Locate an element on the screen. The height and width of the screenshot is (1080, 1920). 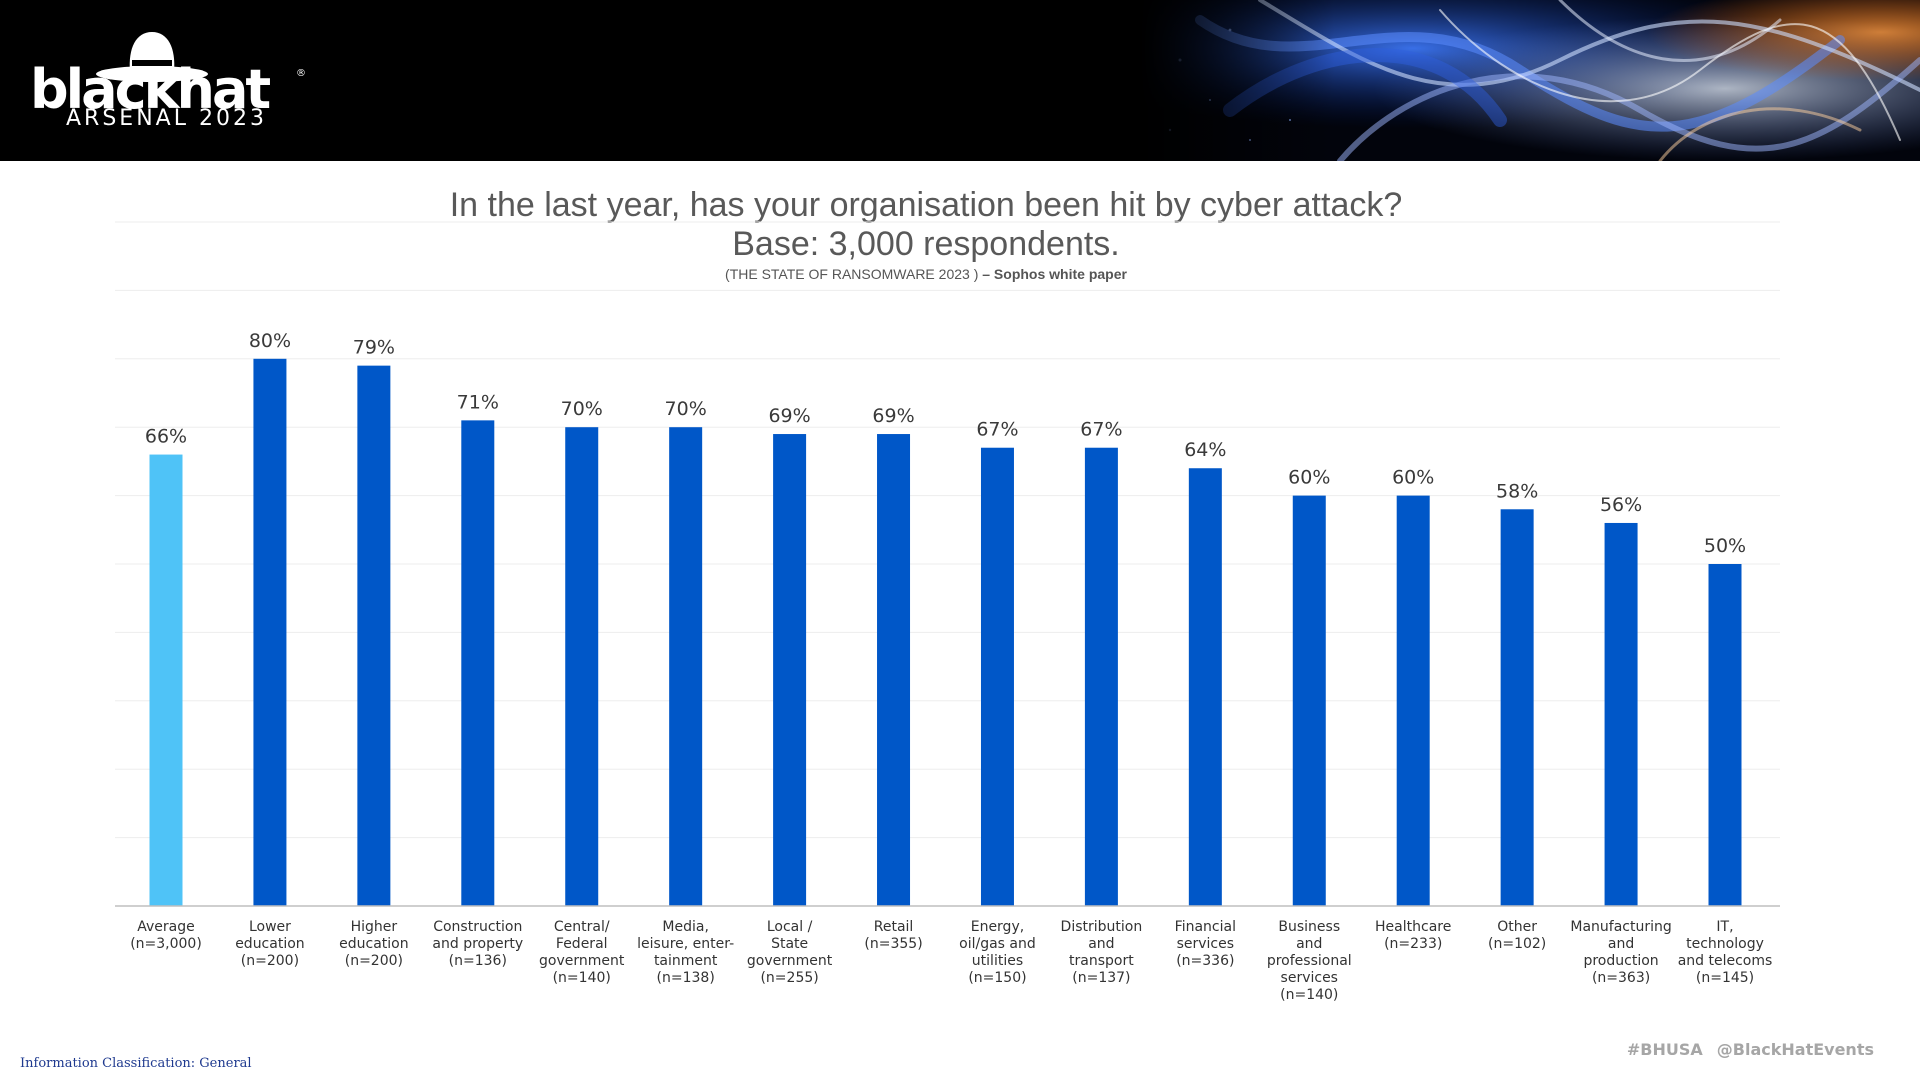
category-label-line: Distribution is located at coordinates (1102, 927).